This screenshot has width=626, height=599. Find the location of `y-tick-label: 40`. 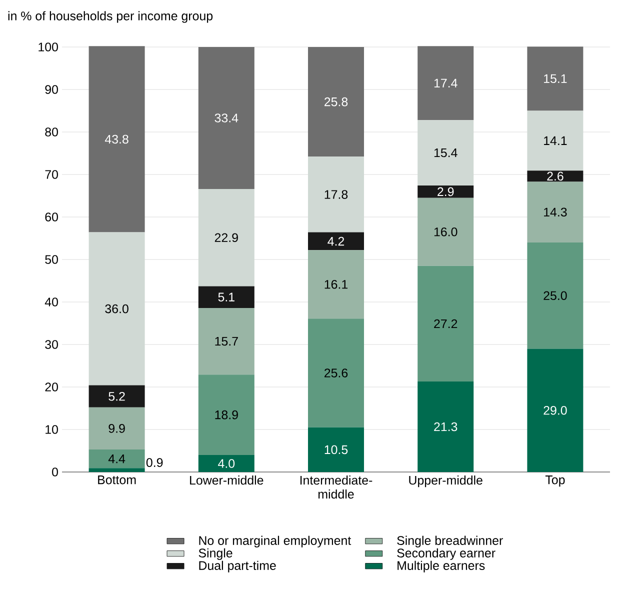

y-tick-label: 40 is located at coordinates (51, 302).